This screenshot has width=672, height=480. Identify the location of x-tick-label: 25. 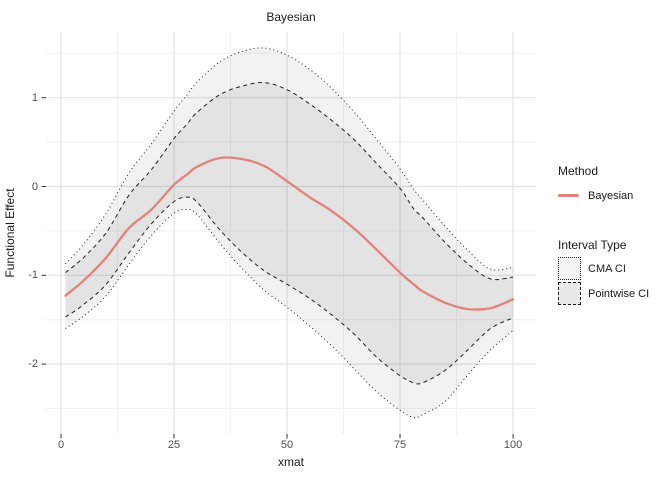
(174, 445).